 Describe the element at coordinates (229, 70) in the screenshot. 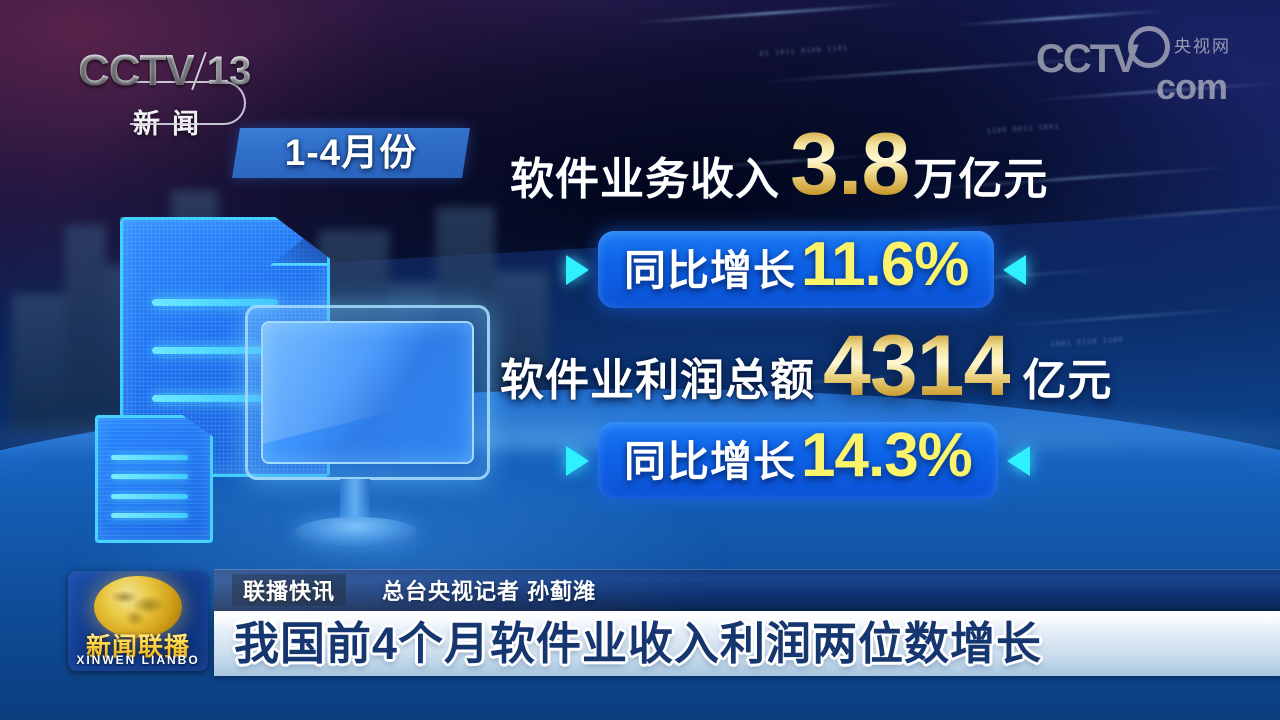

I see `channel-logo-number: 13` at that location.